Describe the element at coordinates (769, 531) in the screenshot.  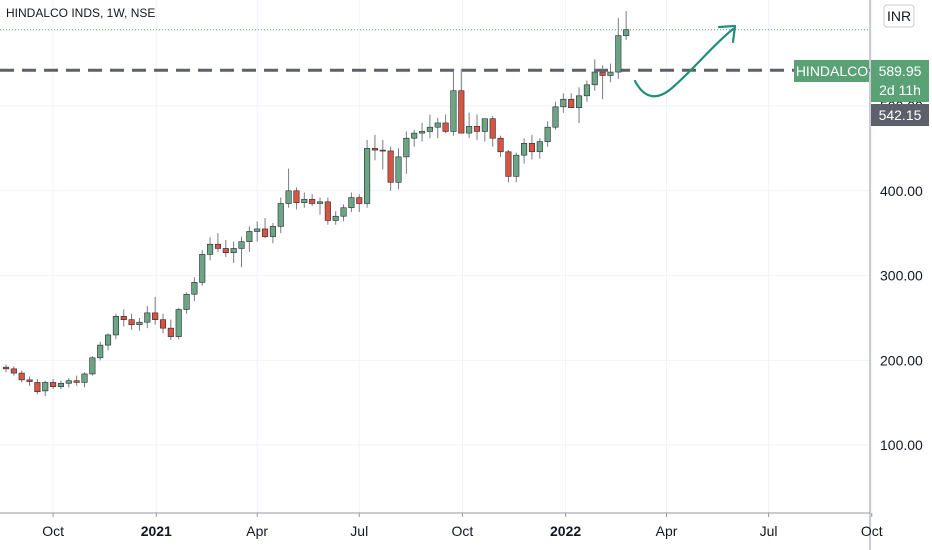
I see `x-tick-label: Jul` at that location.